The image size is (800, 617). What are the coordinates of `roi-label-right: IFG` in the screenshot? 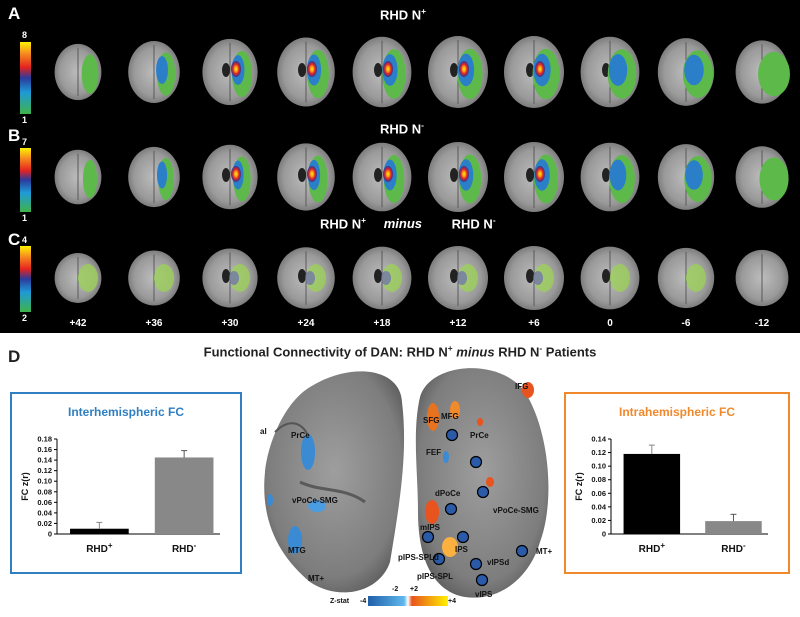 It's located at (522, 386).